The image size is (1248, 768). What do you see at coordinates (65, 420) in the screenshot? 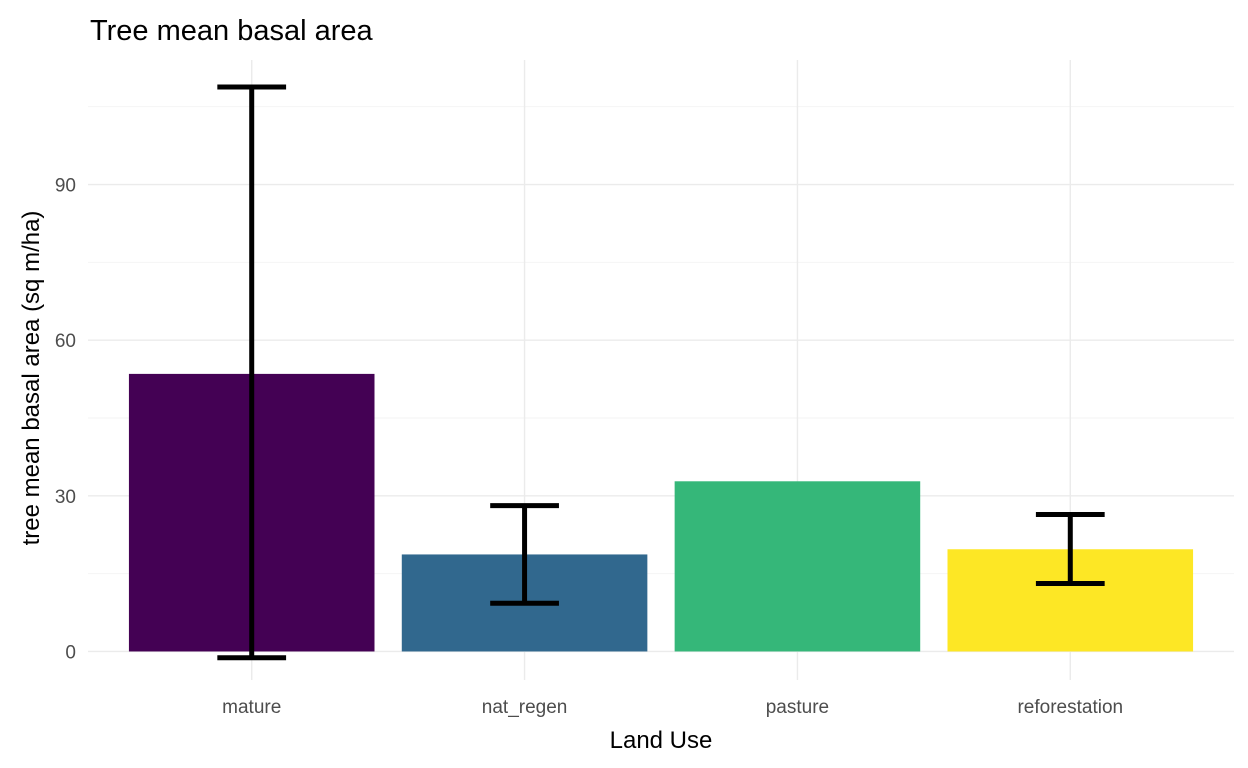
I see `y-axis-tick-labels: 0 30 60 90` at bounding box center [65, 420].